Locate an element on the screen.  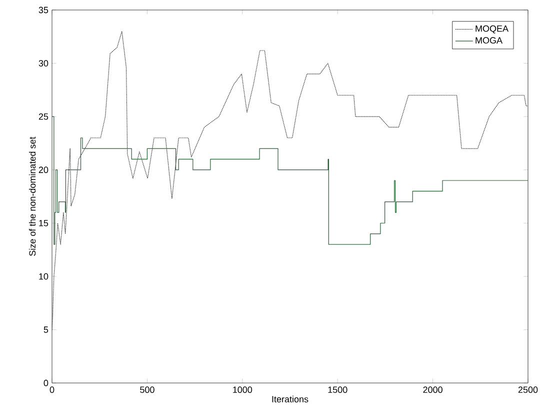
x-tick-label: 0 is located at coordinates (52, 389).